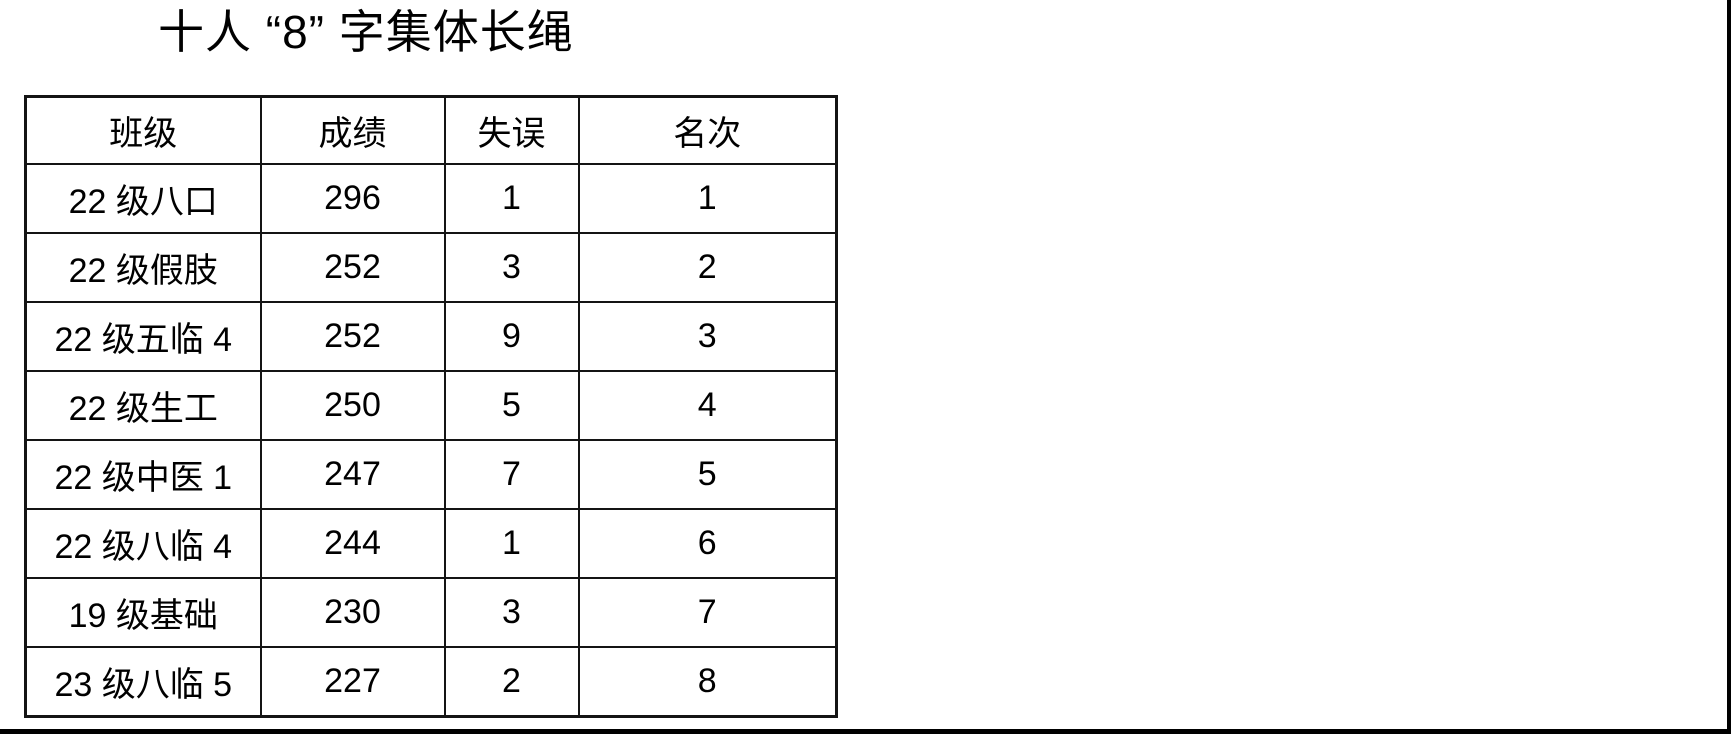  I want to click on table-row: 23 级八临 5 227 2 8, so click(431, 682).